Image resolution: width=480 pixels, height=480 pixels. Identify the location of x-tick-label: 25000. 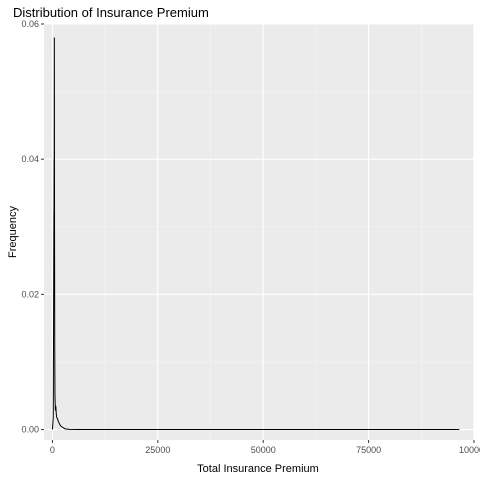
(157, 450).